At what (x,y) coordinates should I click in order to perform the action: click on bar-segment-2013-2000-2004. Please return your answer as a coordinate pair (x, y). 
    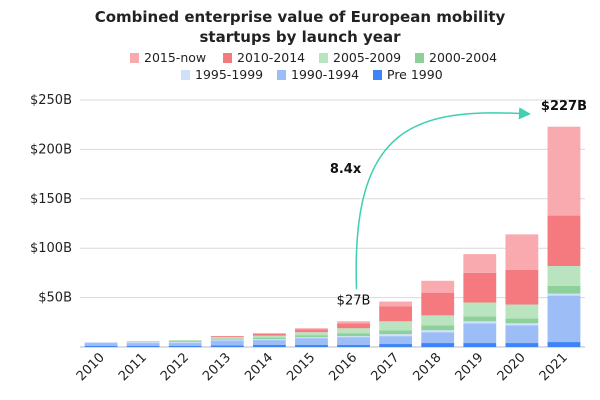
    Looking at the image, I should click on (227, 339).